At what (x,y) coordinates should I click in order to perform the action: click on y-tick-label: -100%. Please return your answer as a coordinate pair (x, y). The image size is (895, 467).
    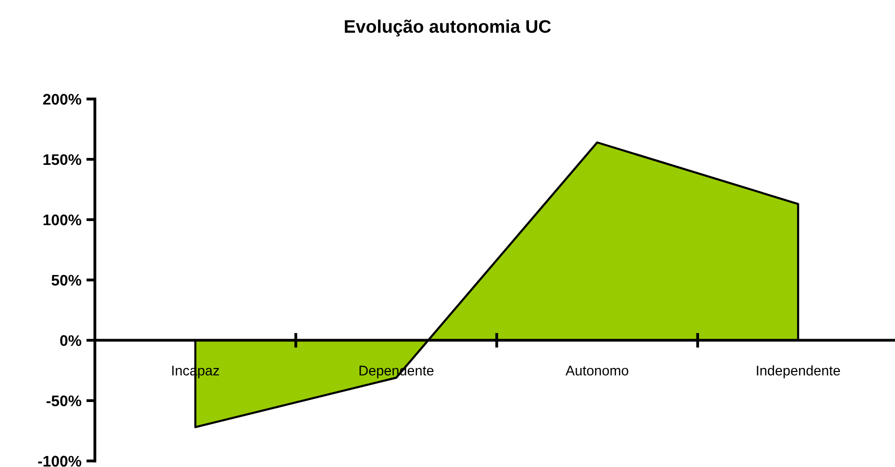
    Looking at the image, I should click on (60, 461).